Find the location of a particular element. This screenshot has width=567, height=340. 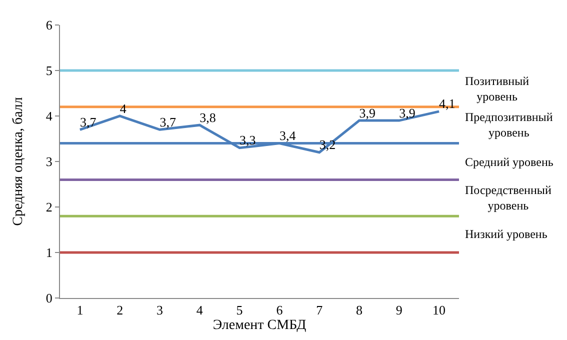

y-tick-label: 5 is located at coordinates (49, 70).